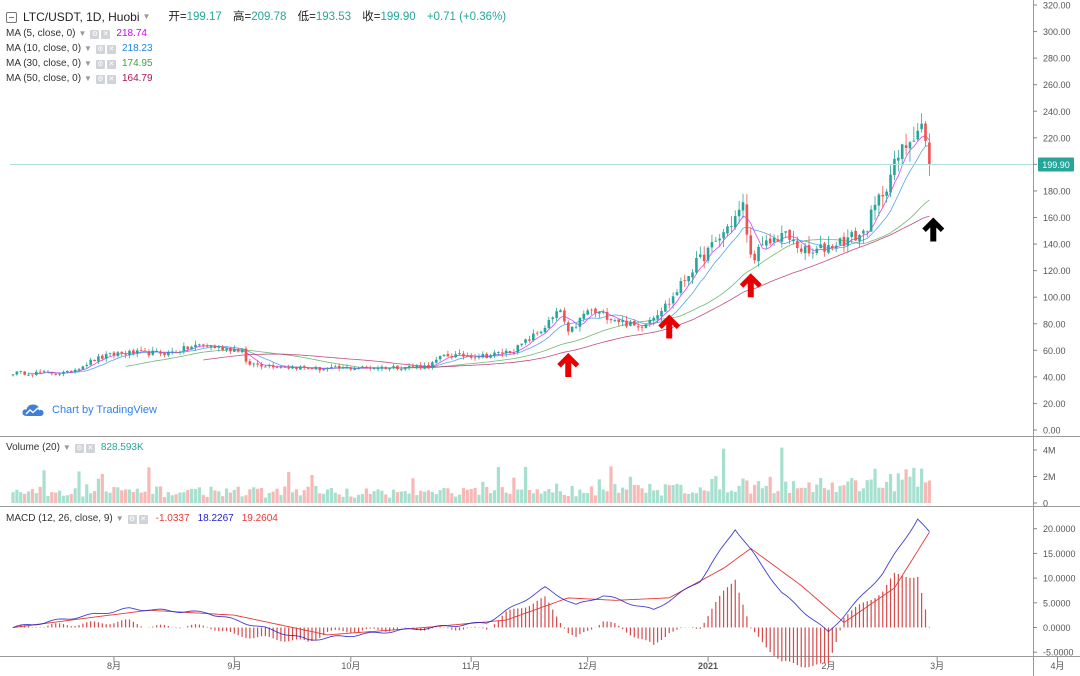  I want to click on price-tick-label: 240.00, so click(1057, 112).